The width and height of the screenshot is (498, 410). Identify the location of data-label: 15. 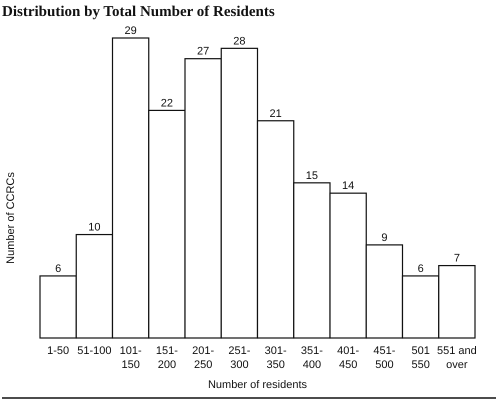
(312, 176).